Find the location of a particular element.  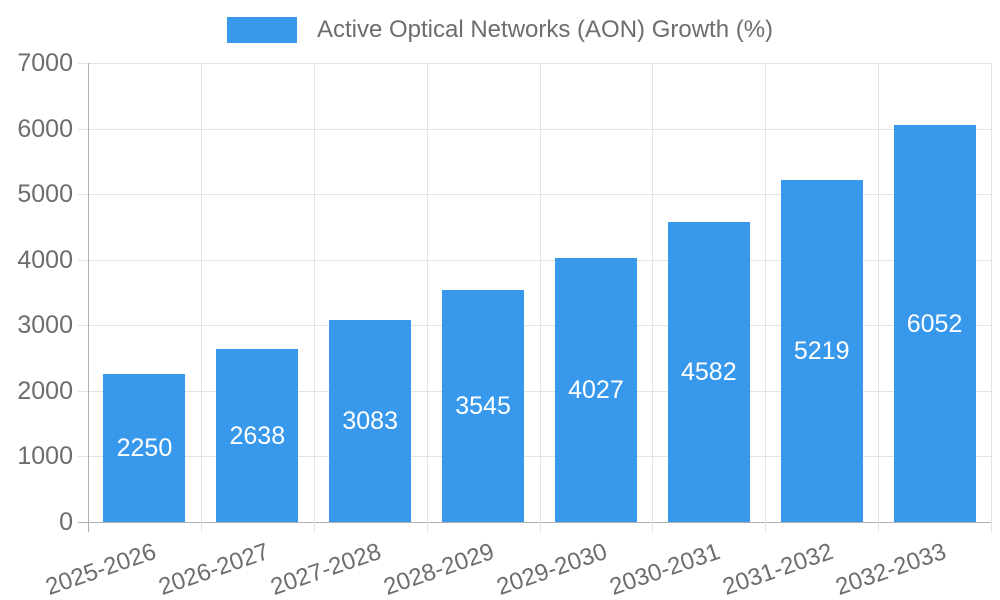

bar-value-label: 4582 is located at coordinates (709, 371).